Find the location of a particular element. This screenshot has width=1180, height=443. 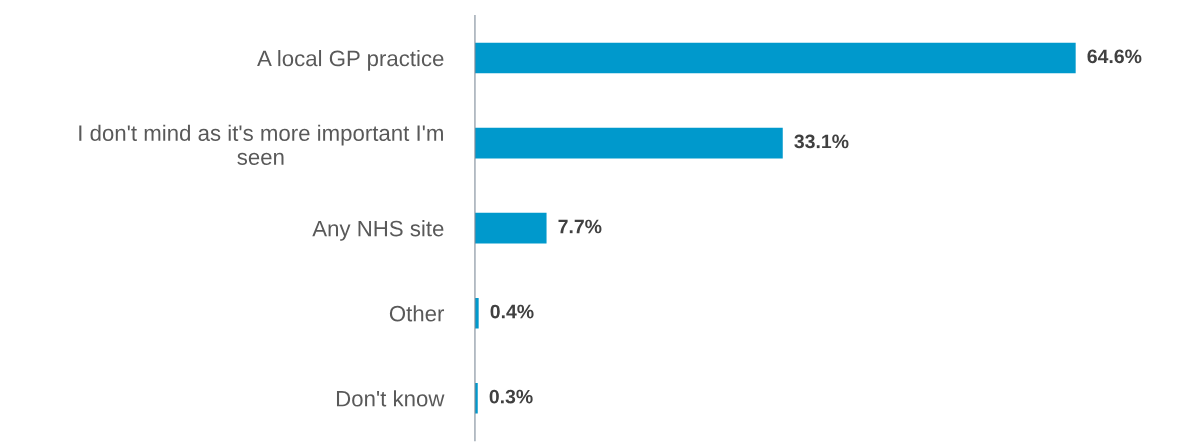

y-tick-label: I don't mind as it's more important I'm seen is located at coordinates (261, 144).